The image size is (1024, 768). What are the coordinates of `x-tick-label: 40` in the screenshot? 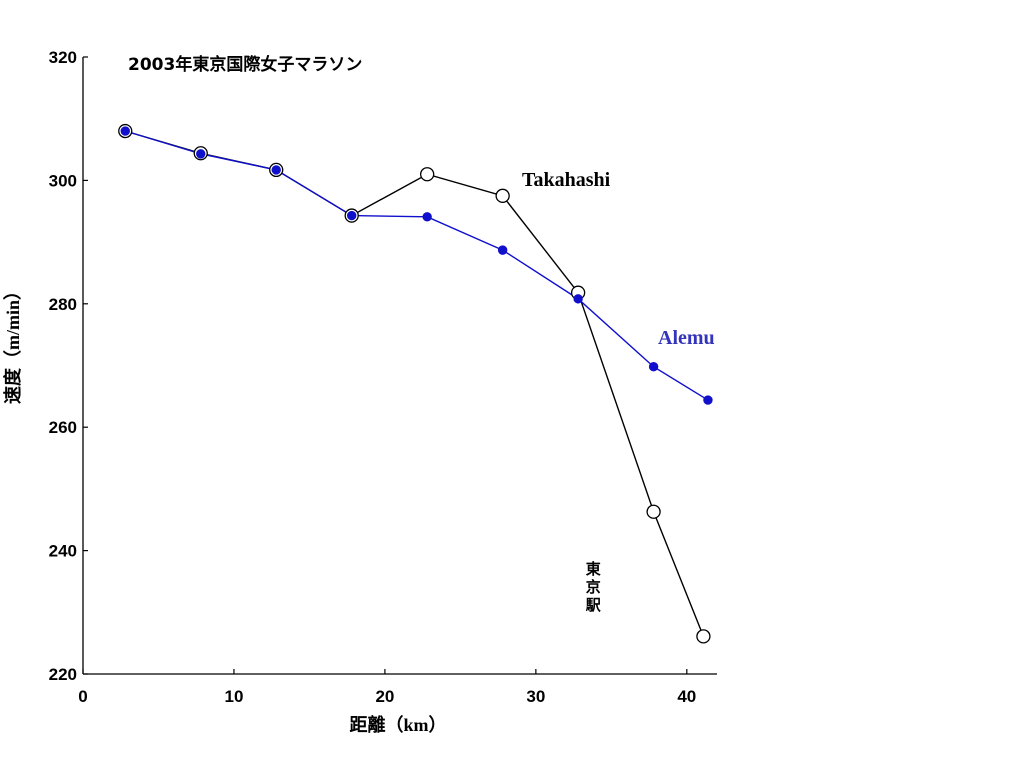 It's located at (686, 696).